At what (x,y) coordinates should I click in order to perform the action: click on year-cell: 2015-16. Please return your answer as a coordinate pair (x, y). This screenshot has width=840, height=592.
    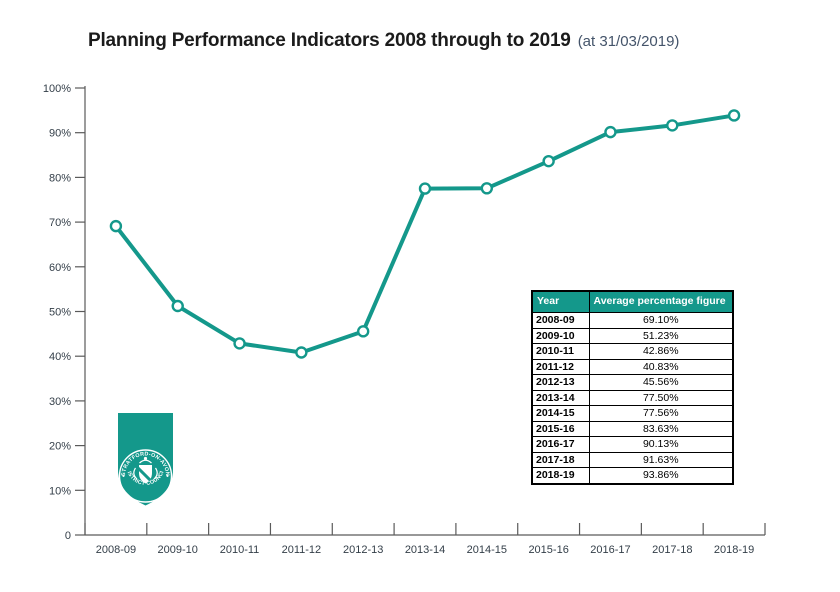
    Looking at the image, I should click on (560, 428).